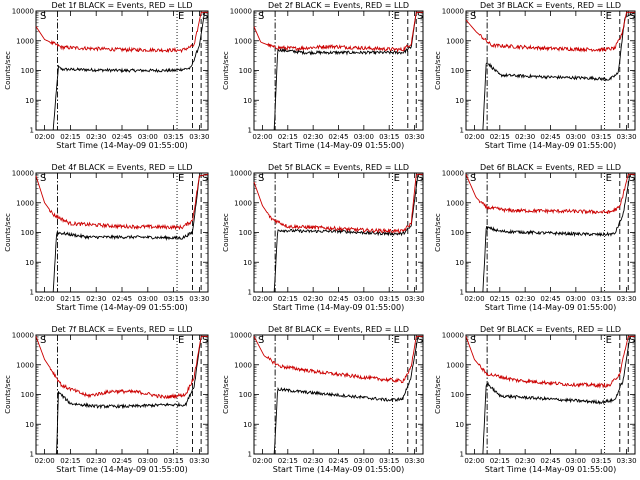 The height and width of the screenshot is (480, 640). What do you see at coordinates (550, 329) in the screenshot?
I see `panel-title: Det 9f BLACK = Events, RED = LLD` at bounding box center [550, 329].